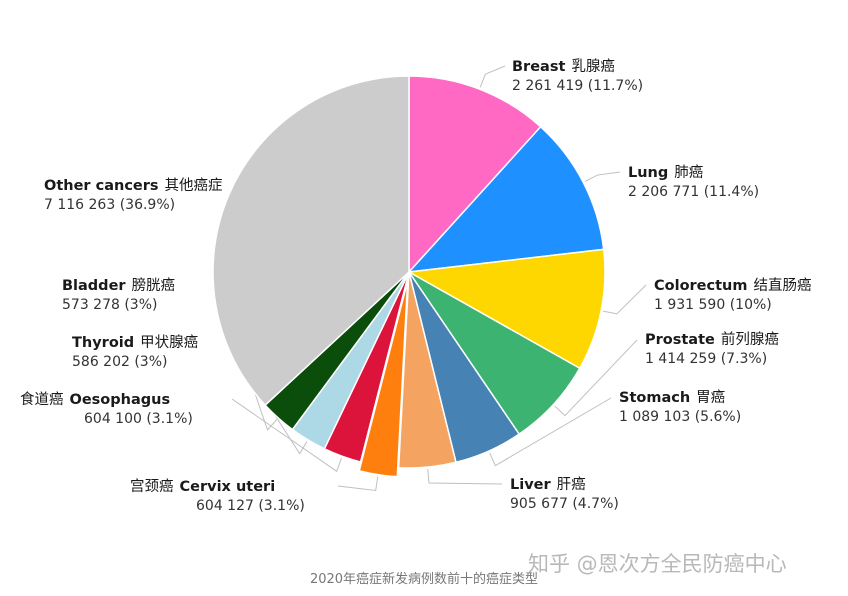 This screenshot has width=848, height=596. I want to click on label-cervix-zh: 宫颈癌, so click(152, 487).